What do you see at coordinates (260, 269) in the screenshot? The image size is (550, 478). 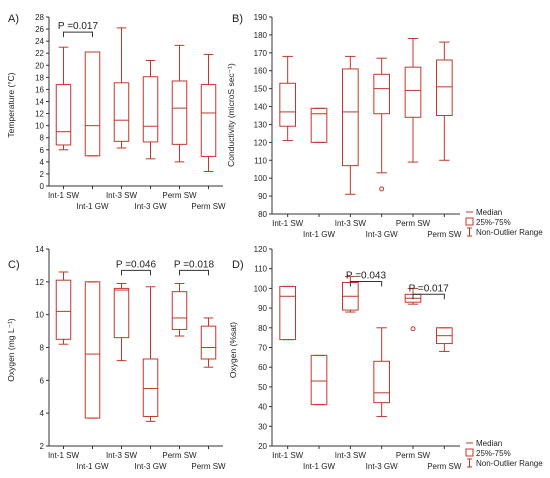 I see `y-tick-label: 110` at bounding box center [260, 269].